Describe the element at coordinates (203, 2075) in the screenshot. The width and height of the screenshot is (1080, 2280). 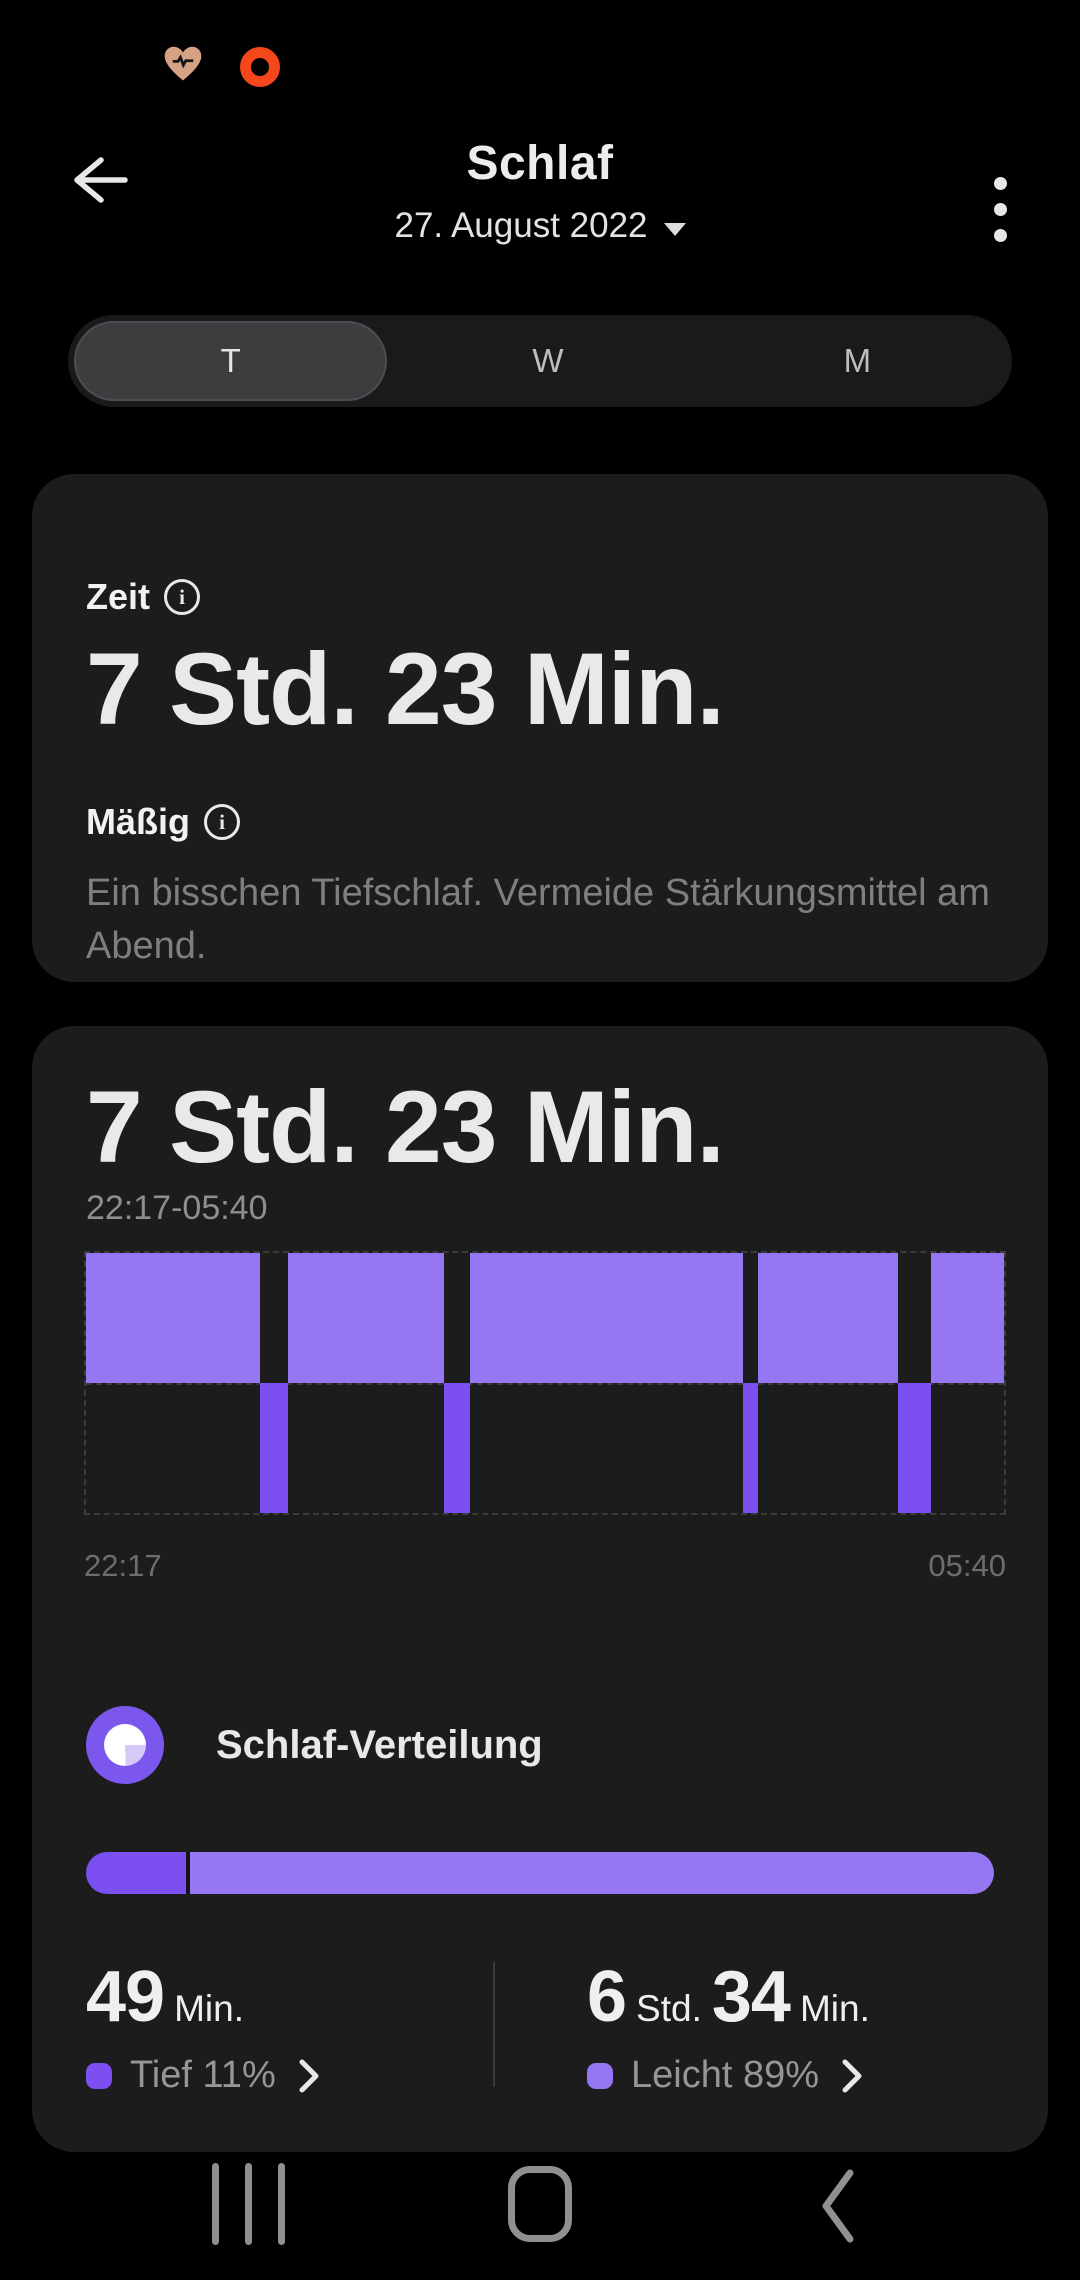
I see `deep-legend-label: Tief 11%` at that location.